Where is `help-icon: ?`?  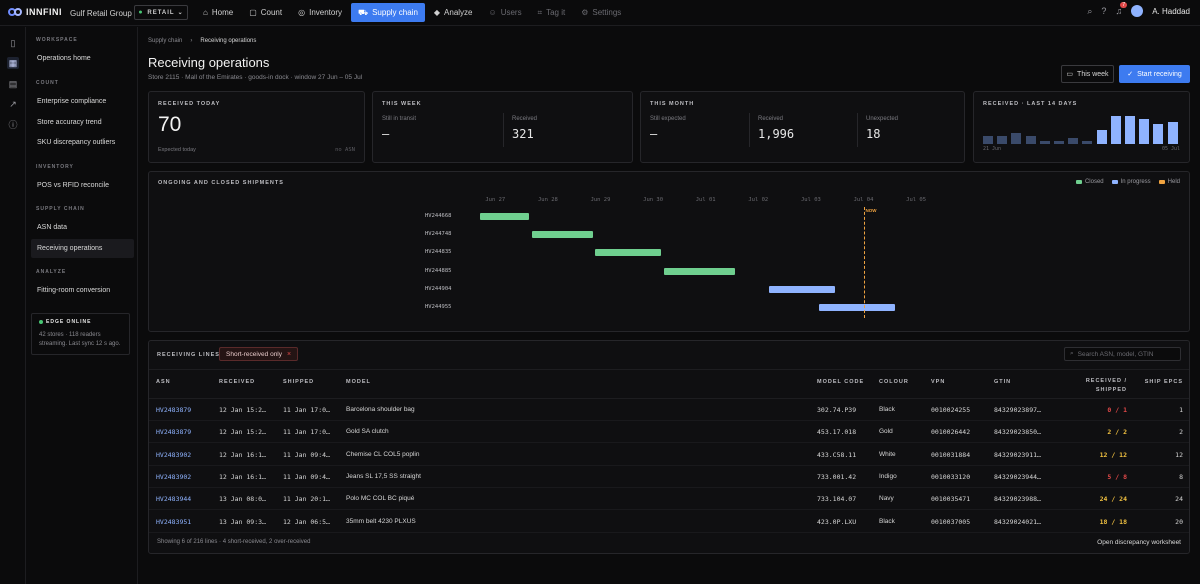 help-icon: ? is located at coordinates (1104, 11).